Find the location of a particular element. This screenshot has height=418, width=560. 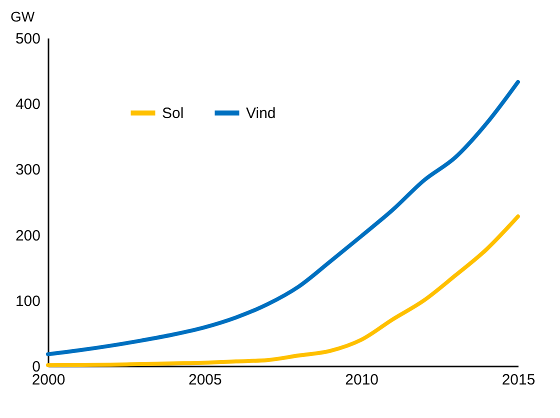

y-tick-label: 500 is located at coordinates (27, 39).